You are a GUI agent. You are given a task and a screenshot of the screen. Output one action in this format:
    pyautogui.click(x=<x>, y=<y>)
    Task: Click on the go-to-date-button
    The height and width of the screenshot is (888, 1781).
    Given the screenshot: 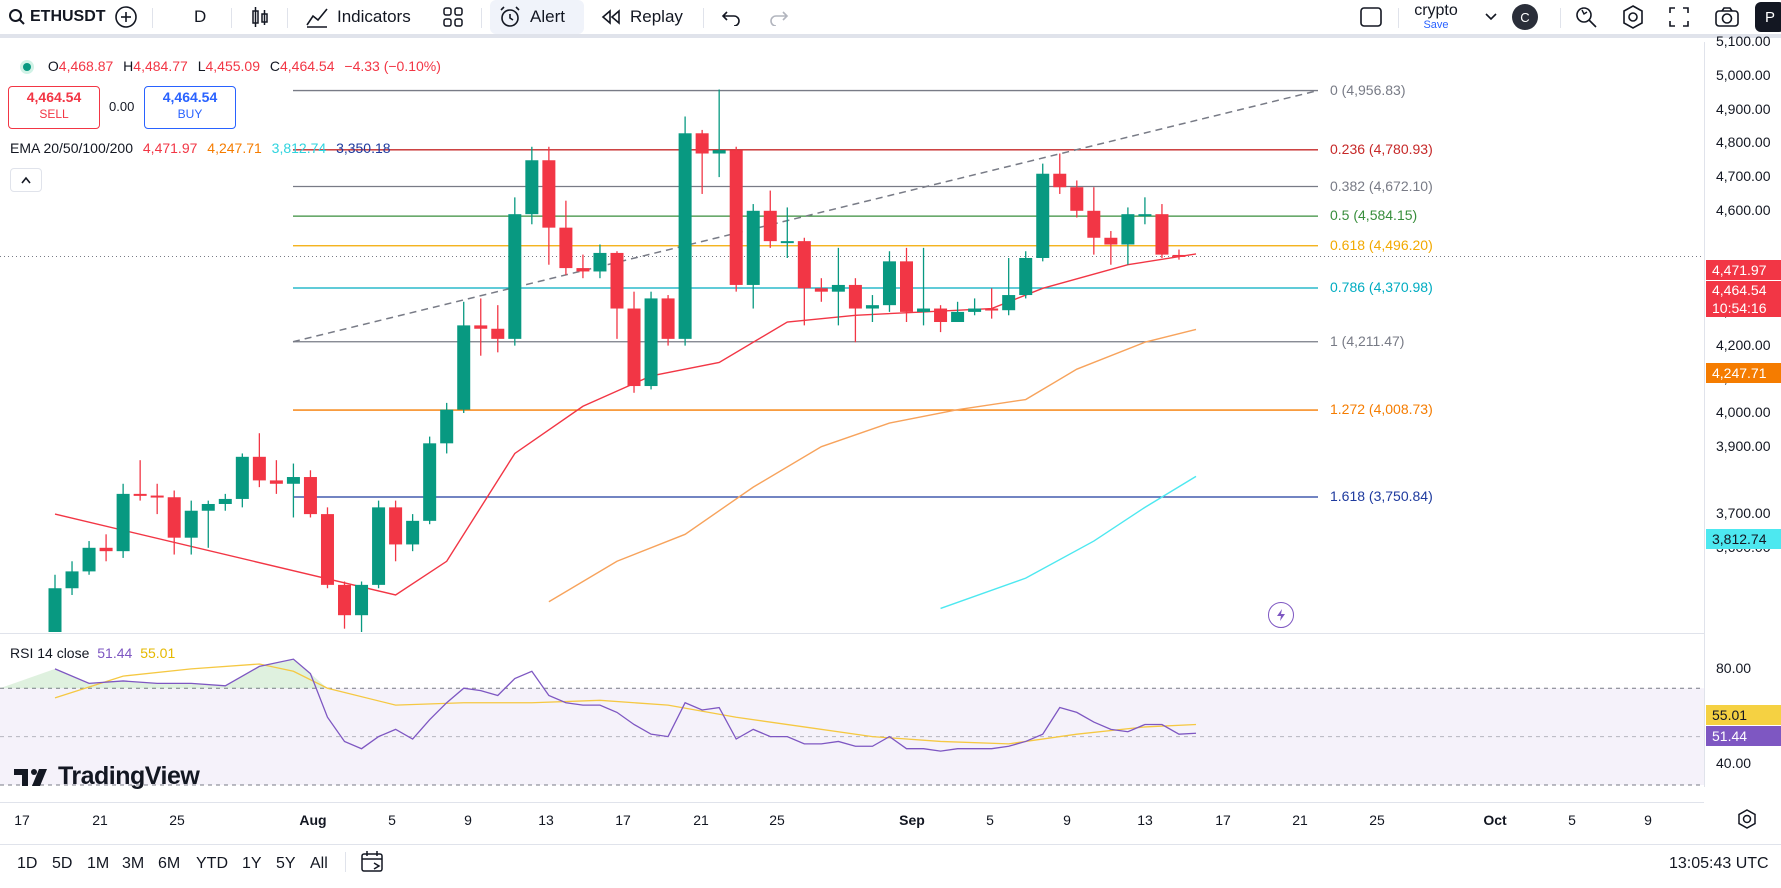 What is the action you would take?
    pyautogui.click(x=373, y=864)
    